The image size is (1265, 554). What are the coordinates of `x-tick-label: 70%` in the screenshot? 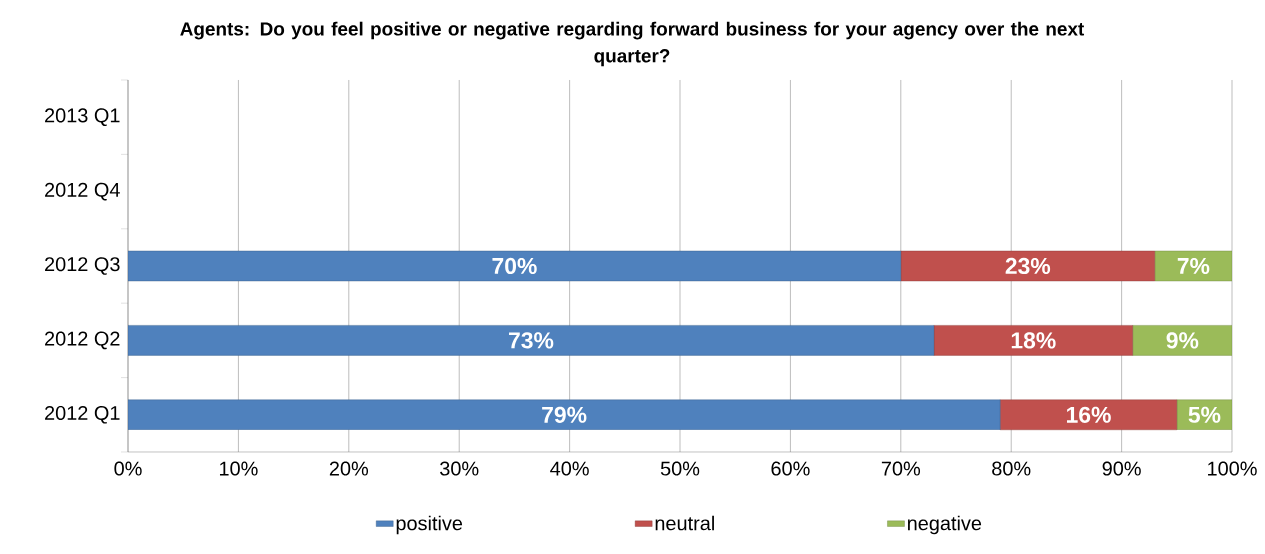 It's located at (901, 468).